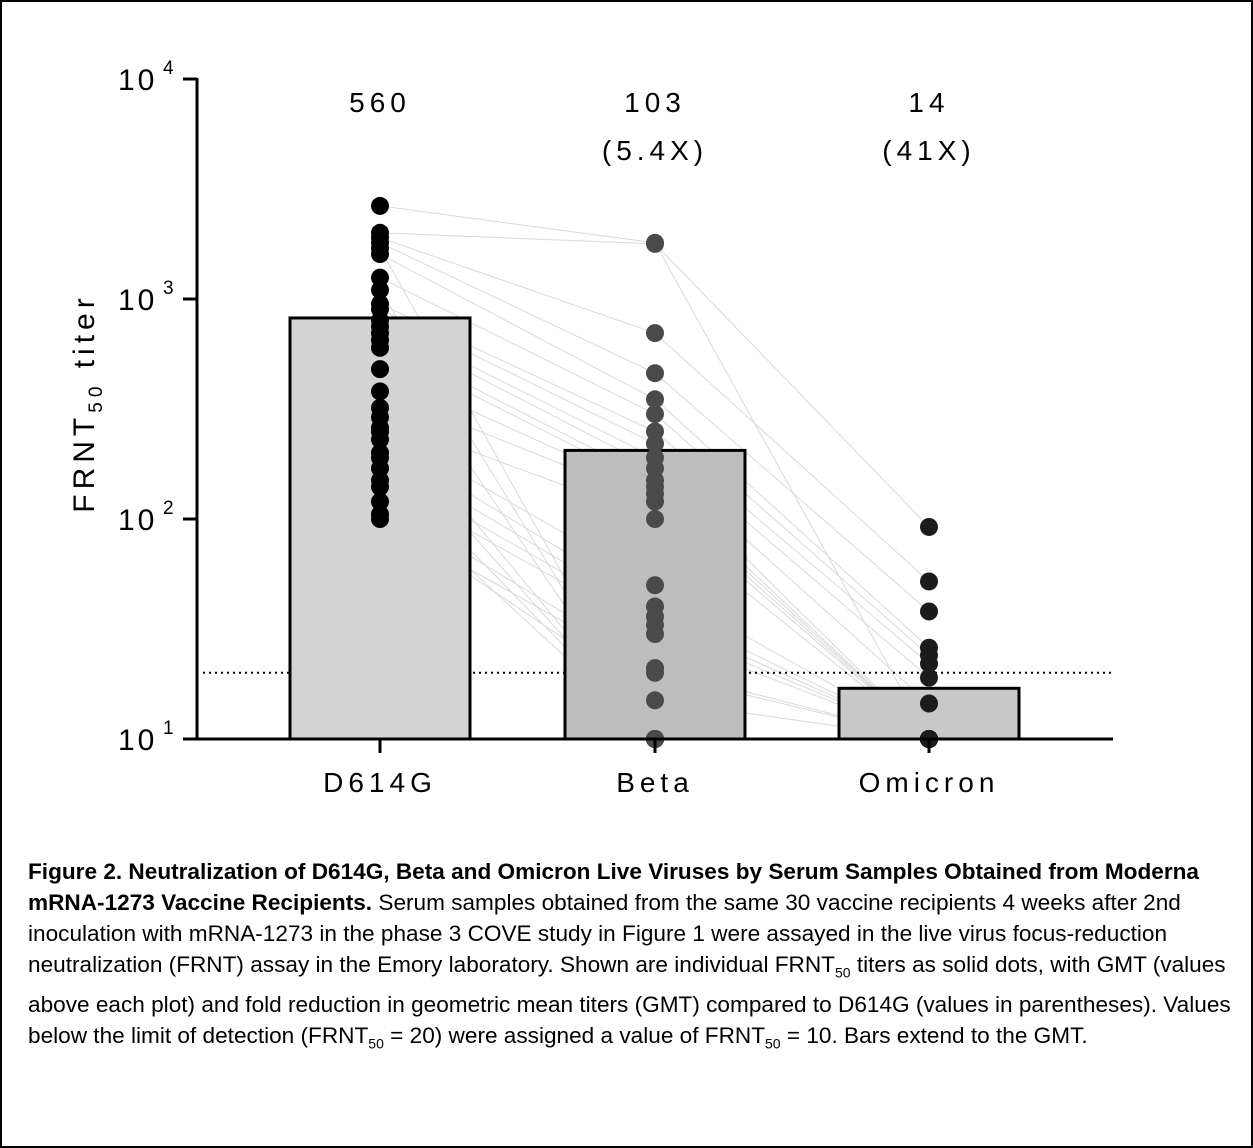  I want to click on y-axis-title: FRNT50 titer, so click(87, 402).